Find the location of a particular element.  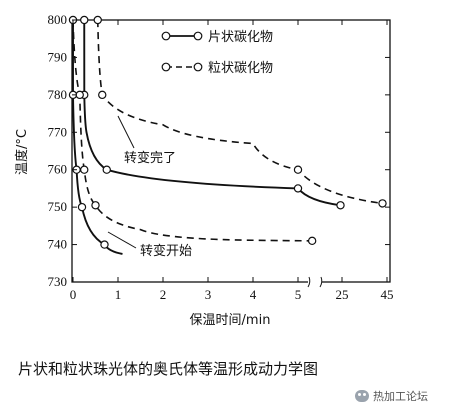

y-tick-label-750: 750 is located at coordinates (58, 206).